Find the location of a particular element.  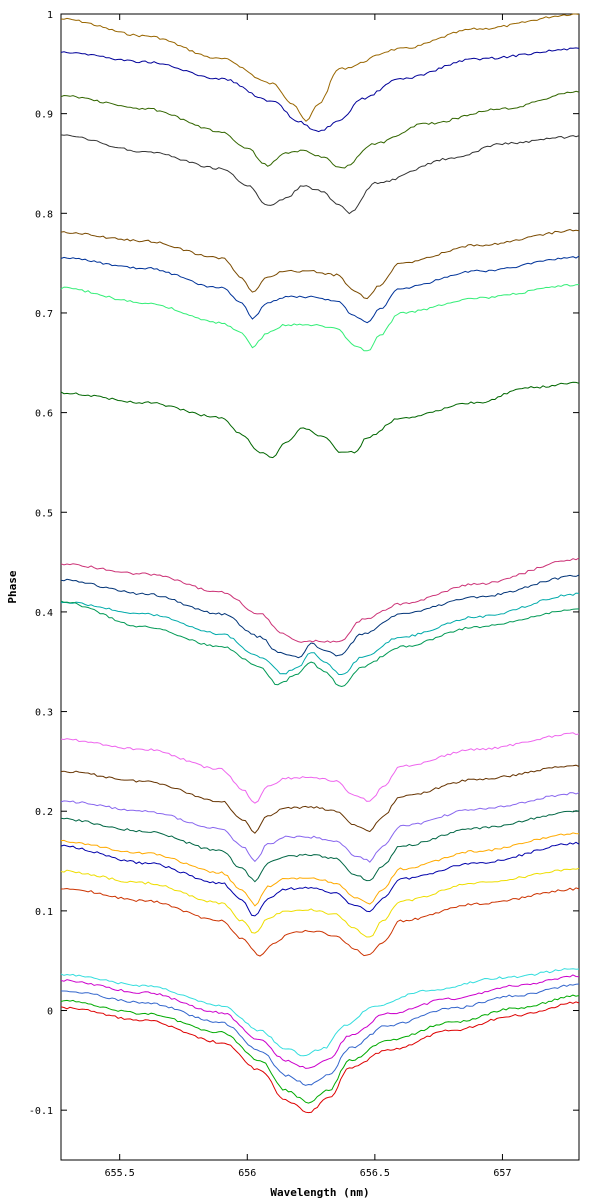

y-tick-label: 0 is located at coordinates (50, 1012).